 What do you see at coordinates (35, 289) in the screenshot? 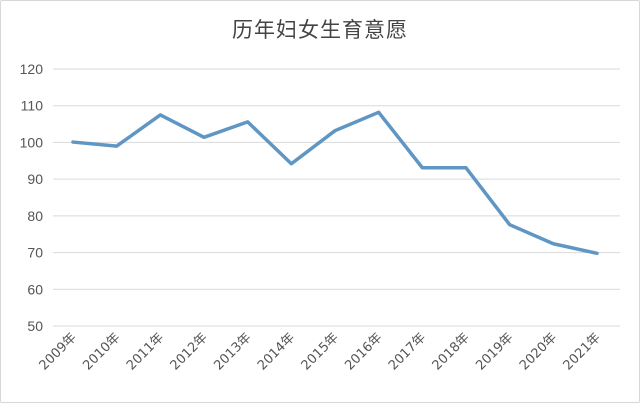
I see `y-tick-label: 60` at bounding box center [35, 289].